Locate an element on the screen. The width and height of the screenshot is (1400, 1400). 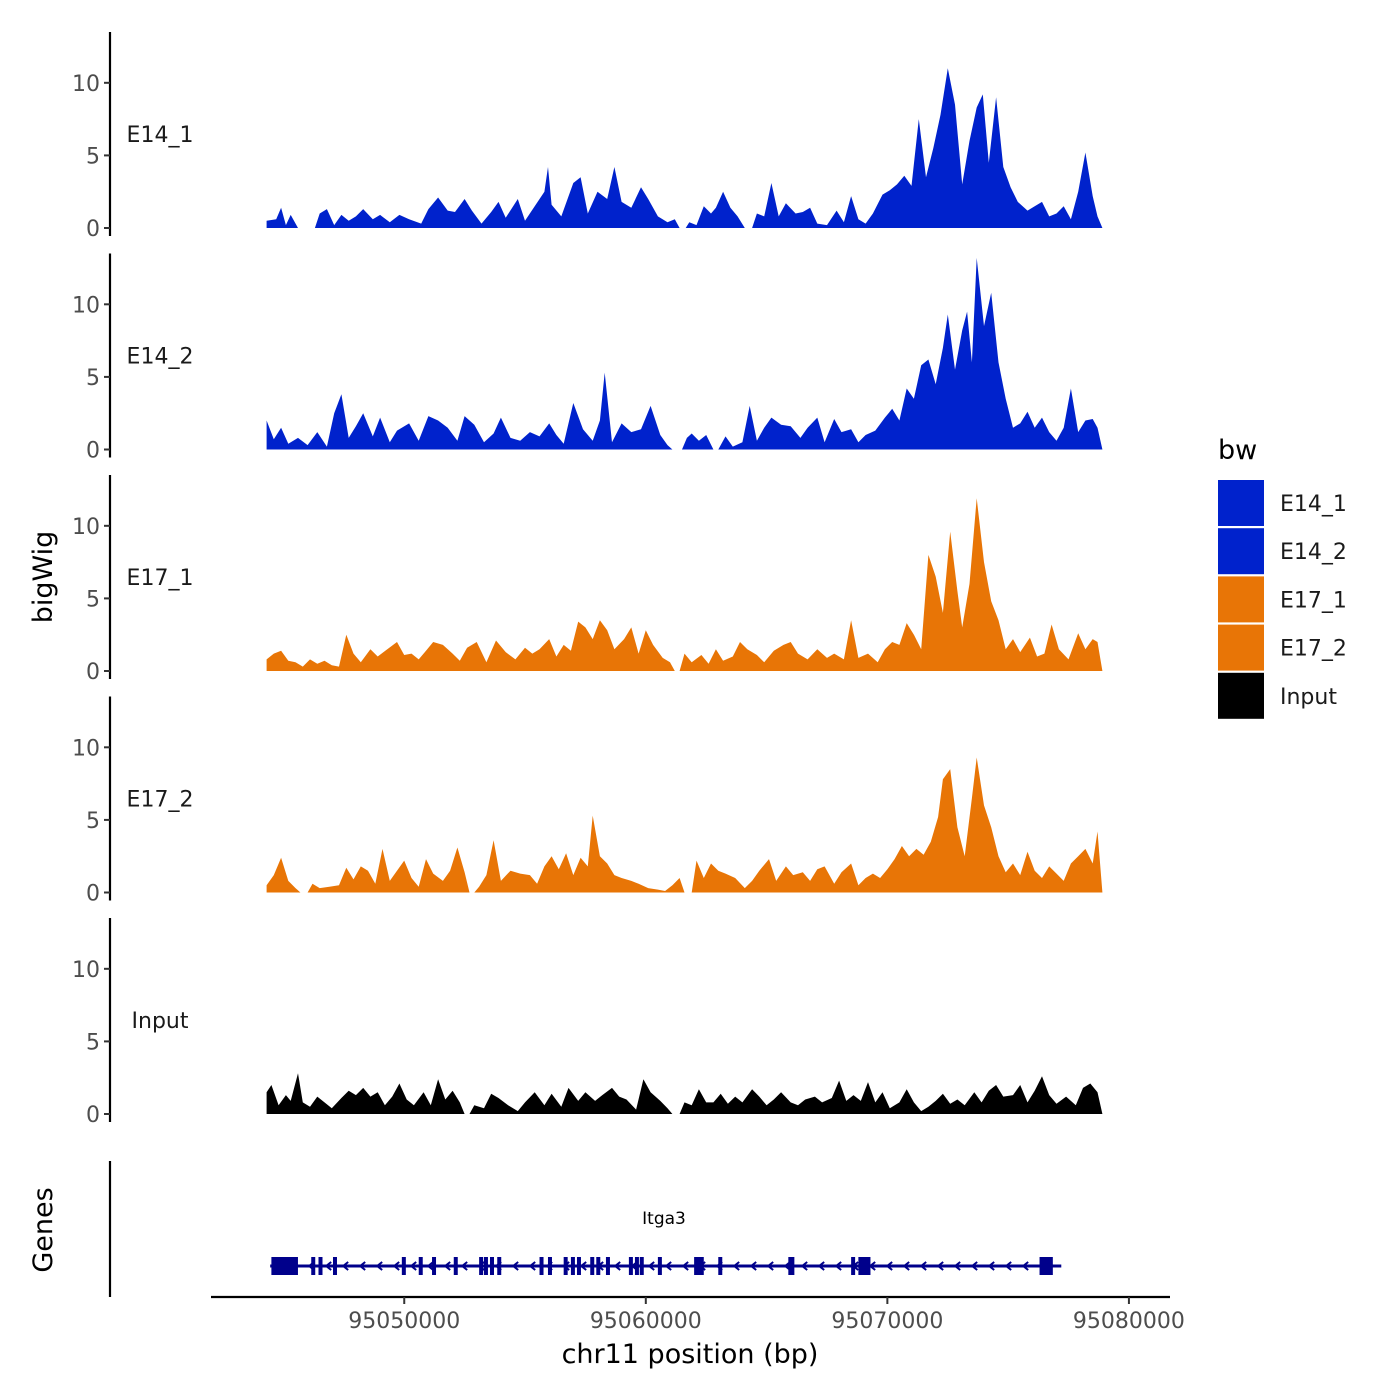
track-label: E14_1 is located at coordinates (160, 135).